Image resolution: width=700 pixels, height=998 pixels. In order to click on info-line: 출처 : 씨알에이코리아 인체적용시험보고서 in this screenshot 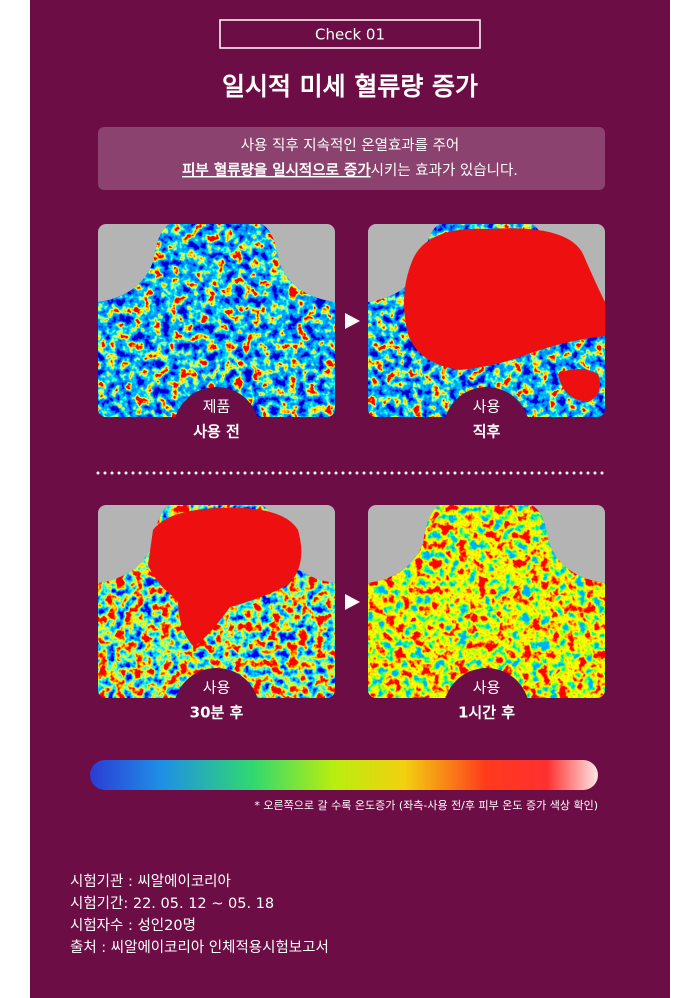, I will do `click(199, 947)`.